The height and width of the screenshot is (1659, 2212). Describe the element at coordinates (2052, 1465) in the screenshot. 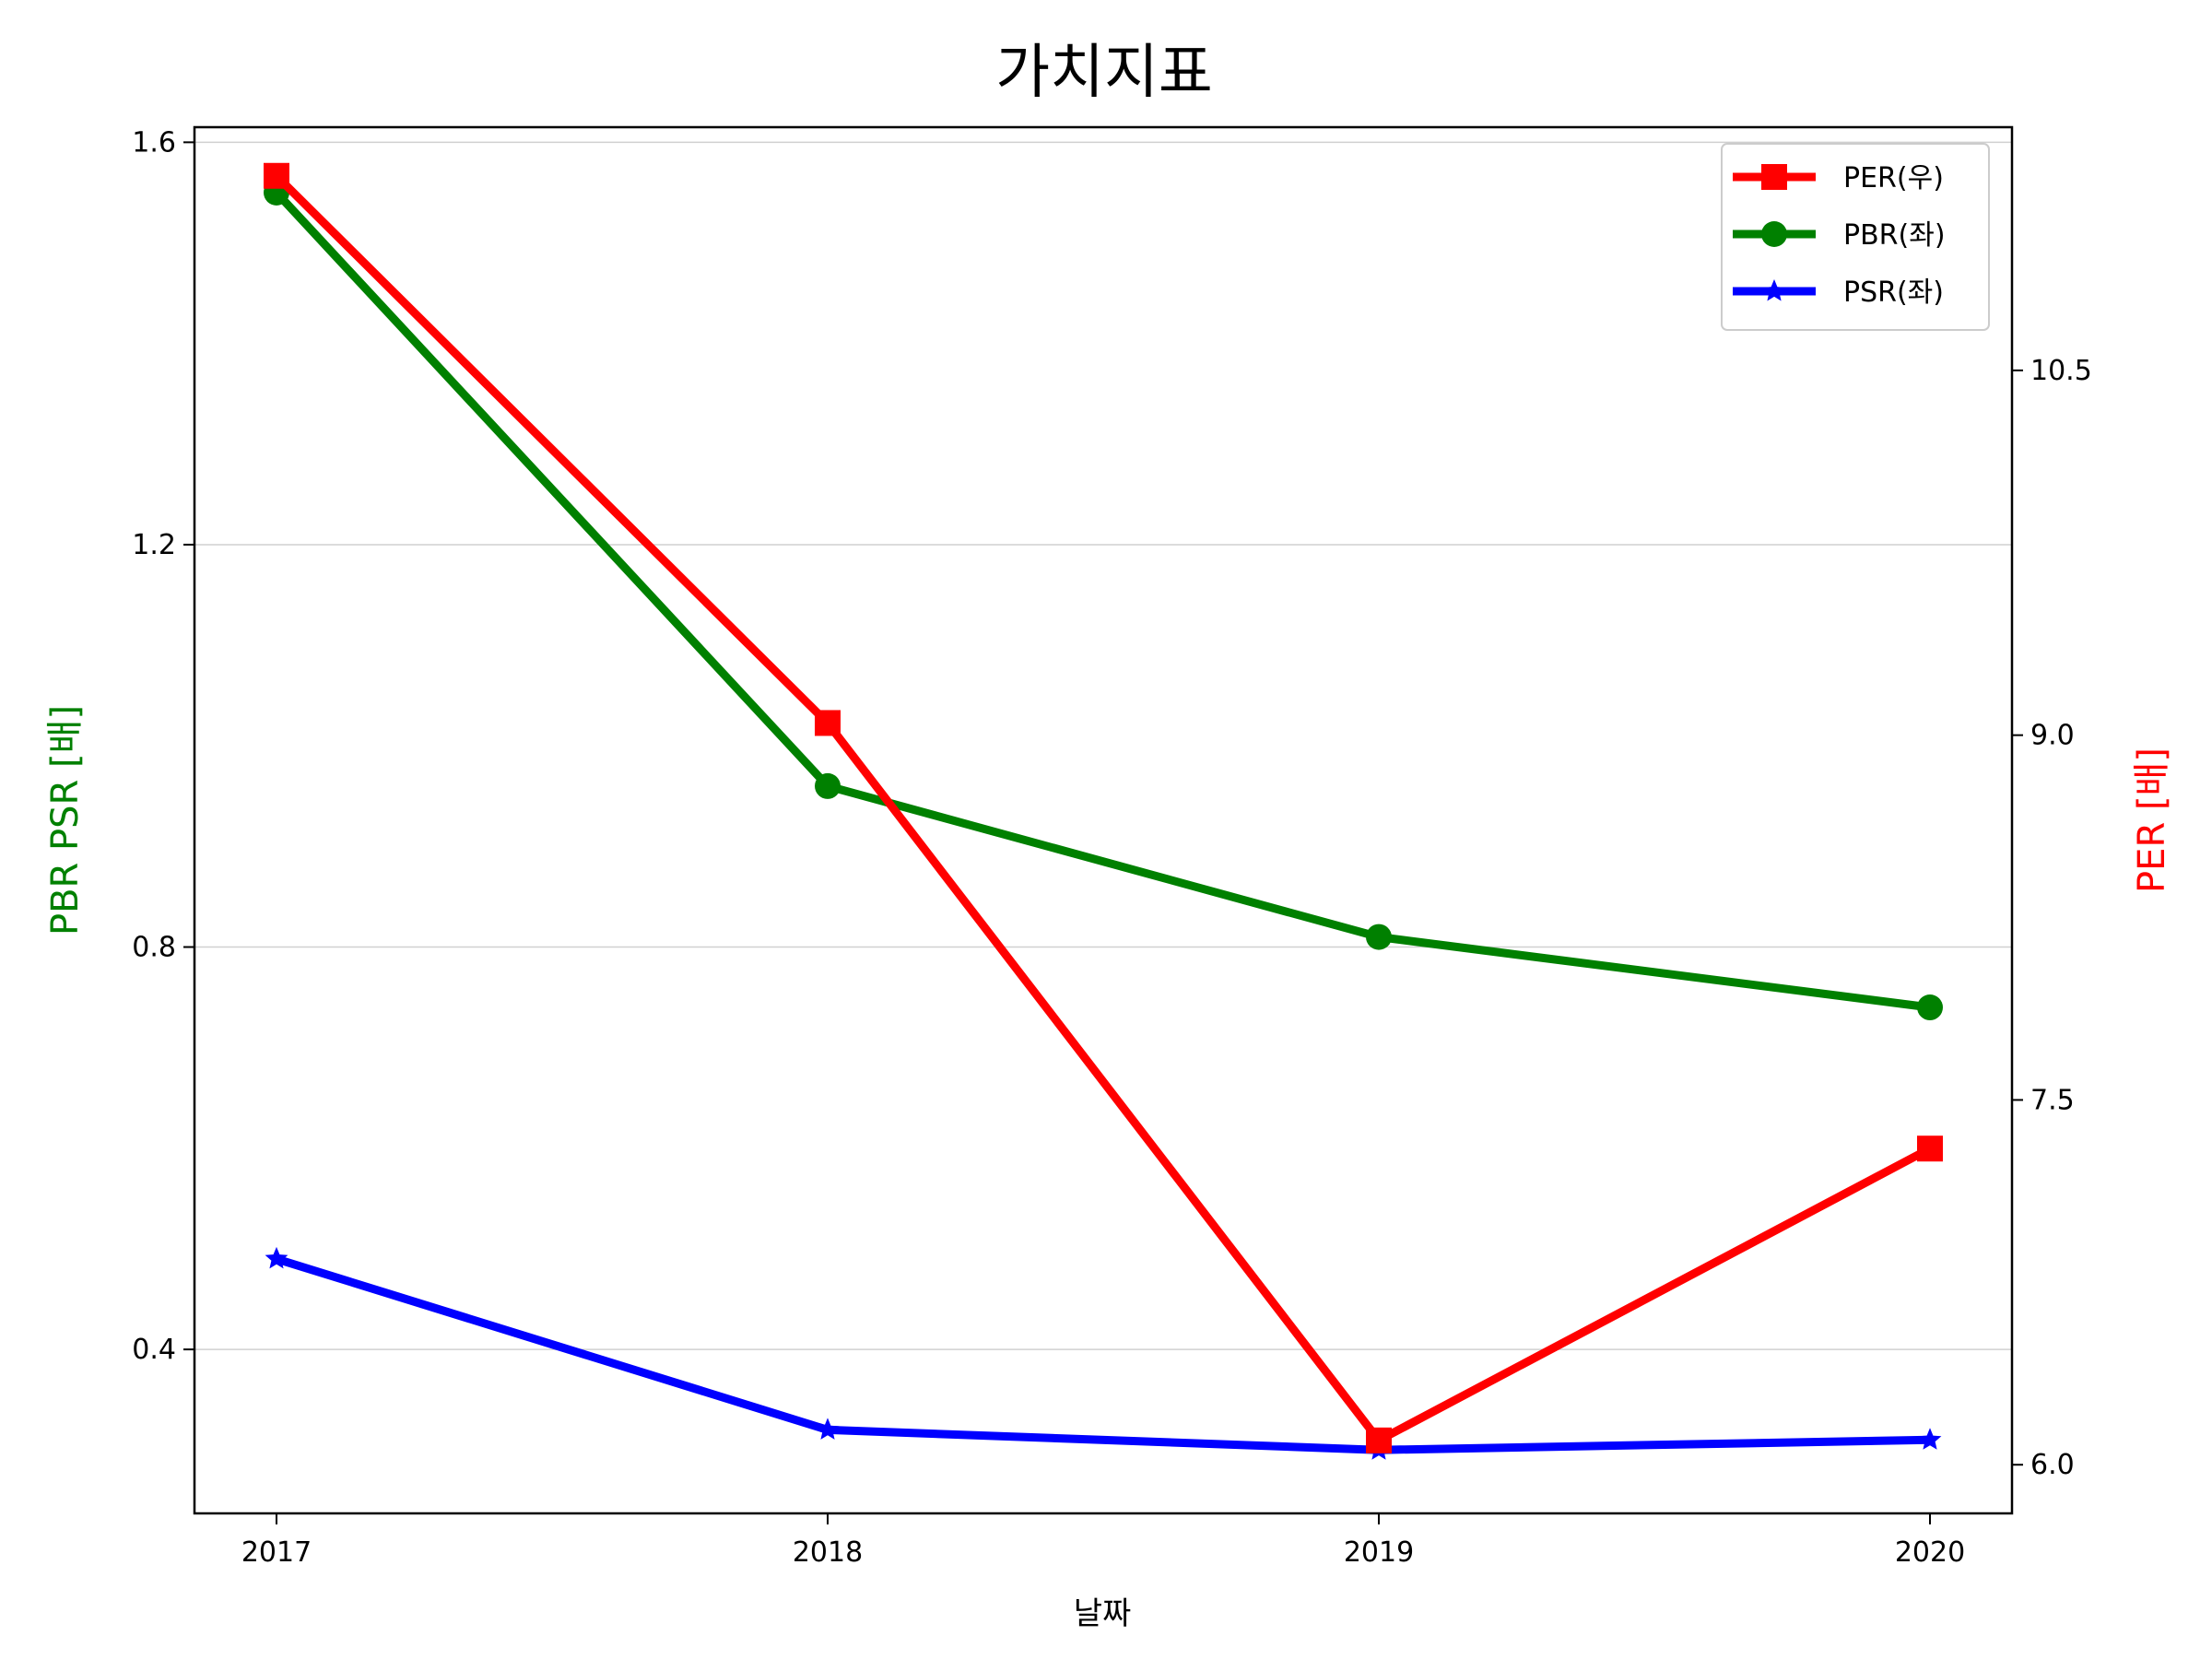

I see `y-tick-label-right: 6.0` at that location.